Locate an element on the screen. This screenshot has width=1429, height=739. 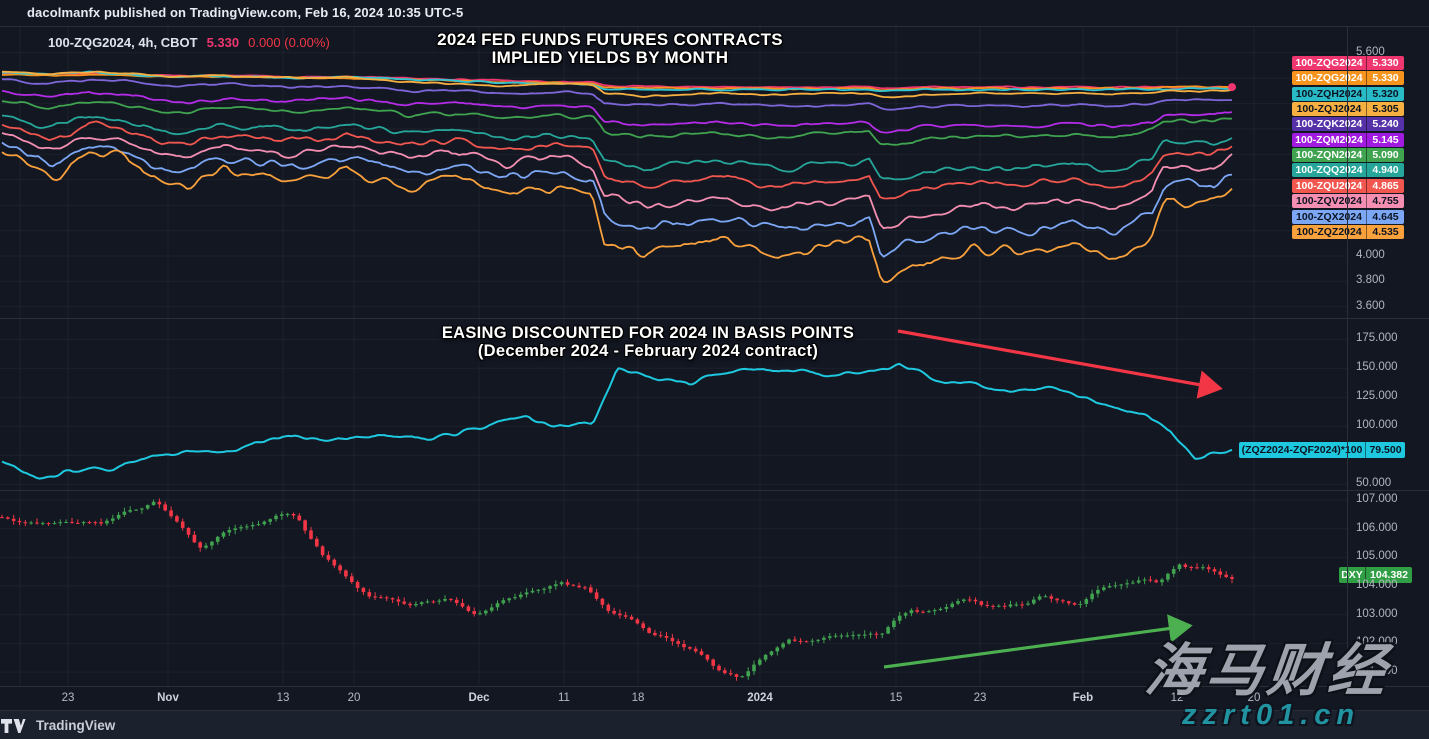
axis-price-label: 103.000 is located at coordinates (1377, 613).